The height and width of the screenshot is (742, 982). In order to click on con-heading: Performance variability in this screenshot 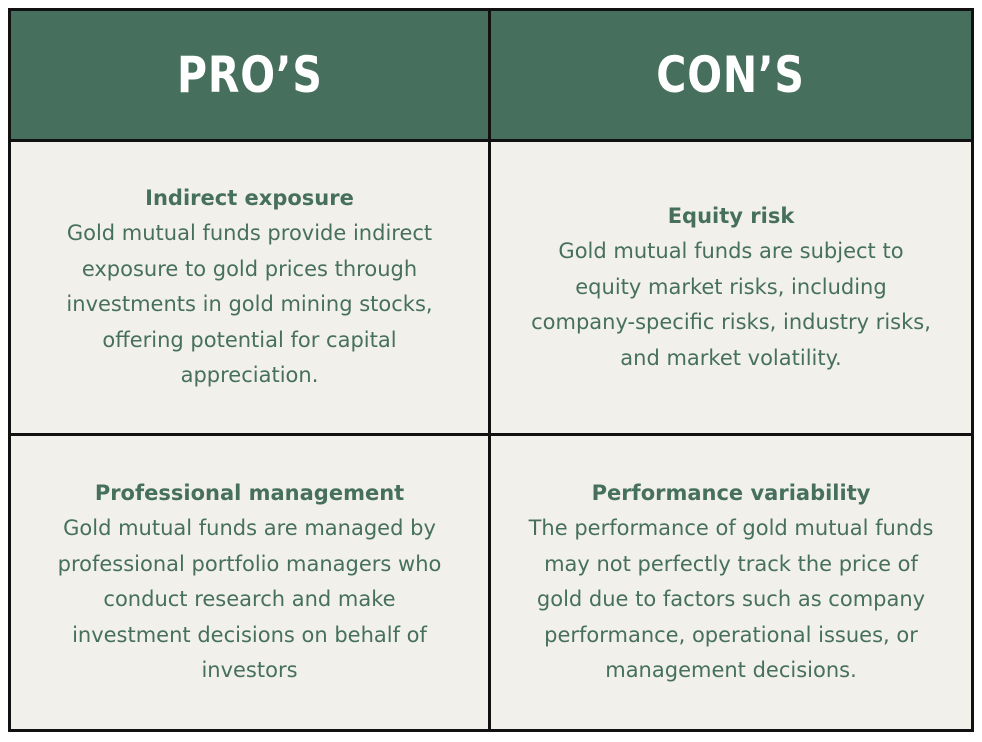, I will do `click(731, 492)`.